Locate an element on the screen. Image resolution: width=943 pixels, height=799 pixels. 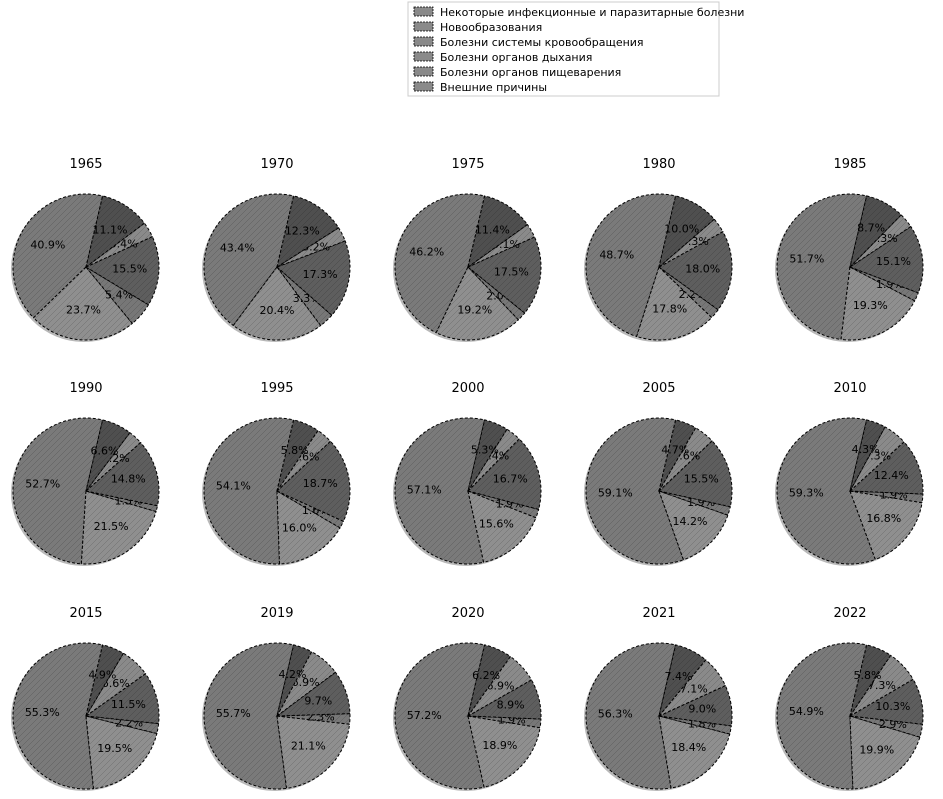
pie-label: 16.7% is located at coordinates (510, 478).